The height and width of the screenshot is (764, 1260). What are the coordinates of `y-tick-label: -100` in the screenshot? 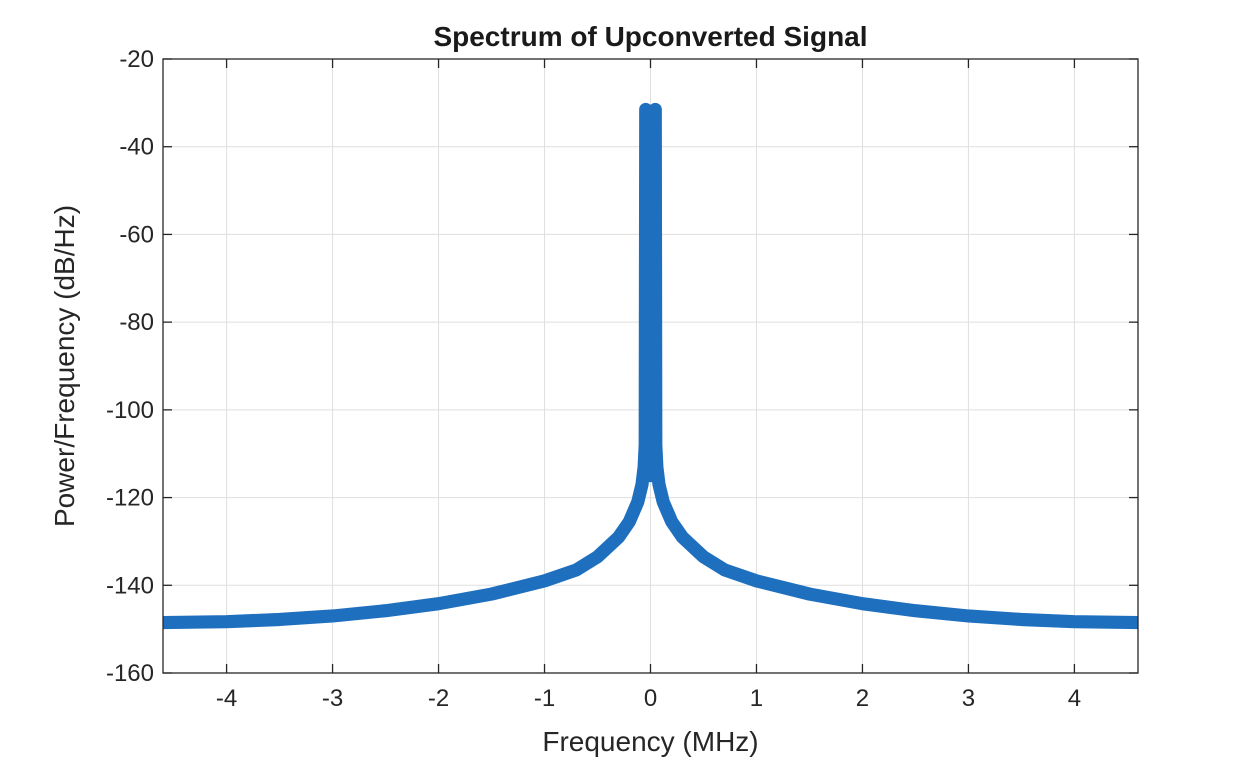 It's located at (130, 410).